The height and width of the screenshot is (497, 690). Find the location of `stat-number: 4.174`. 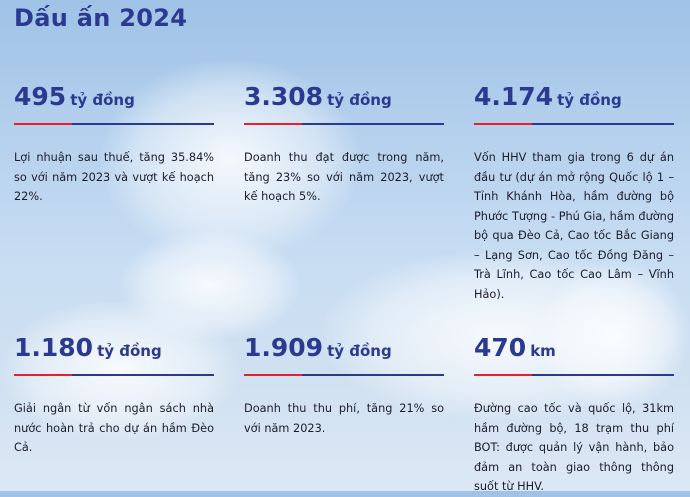

stat-number: 4.174 is located at coordinates (514, 96).